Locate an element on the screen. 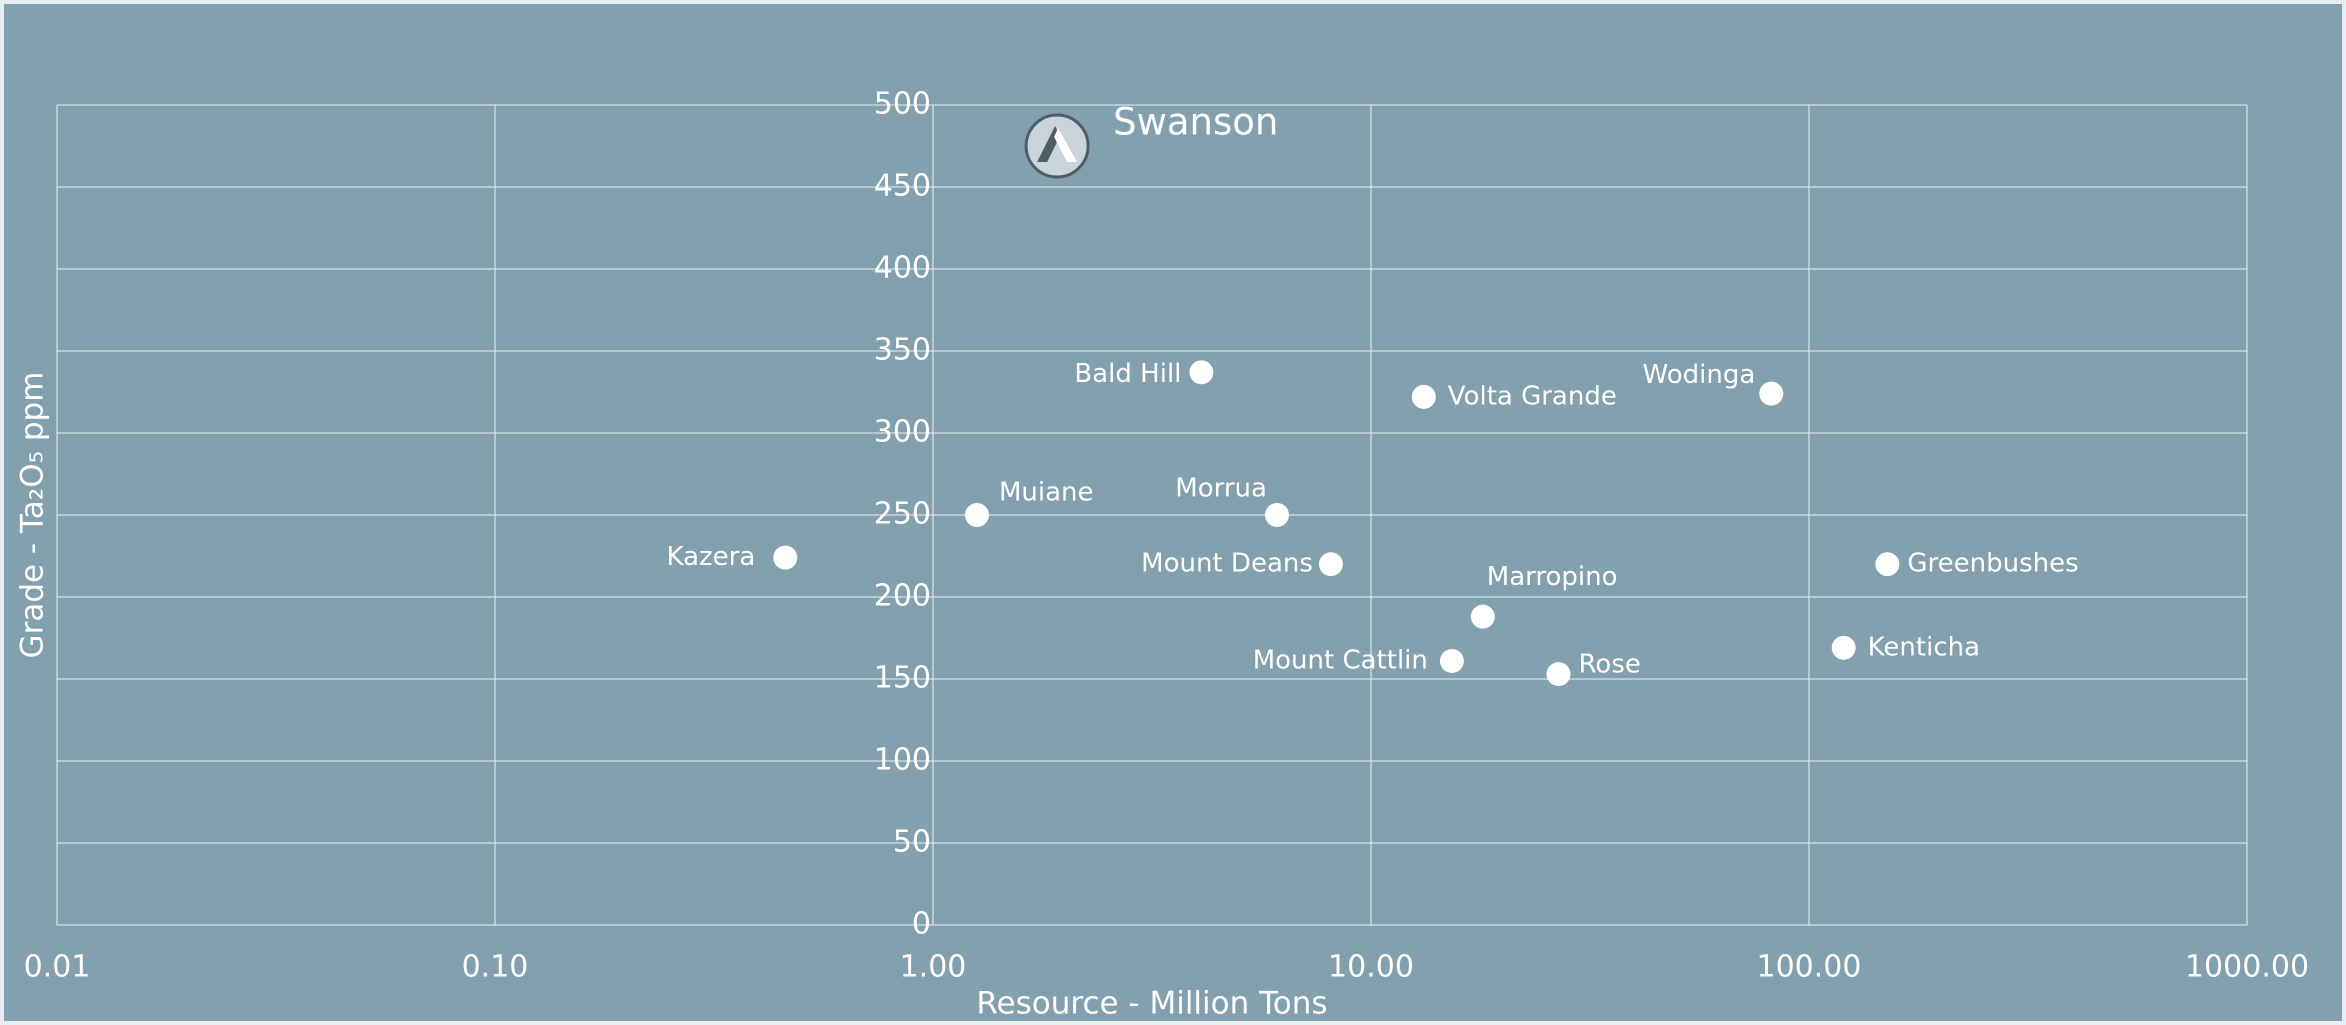 Image resolution: width=2346 pixels, height=1025 pixels. point-label: Volta Grande is located at coordinates (1532, 396).